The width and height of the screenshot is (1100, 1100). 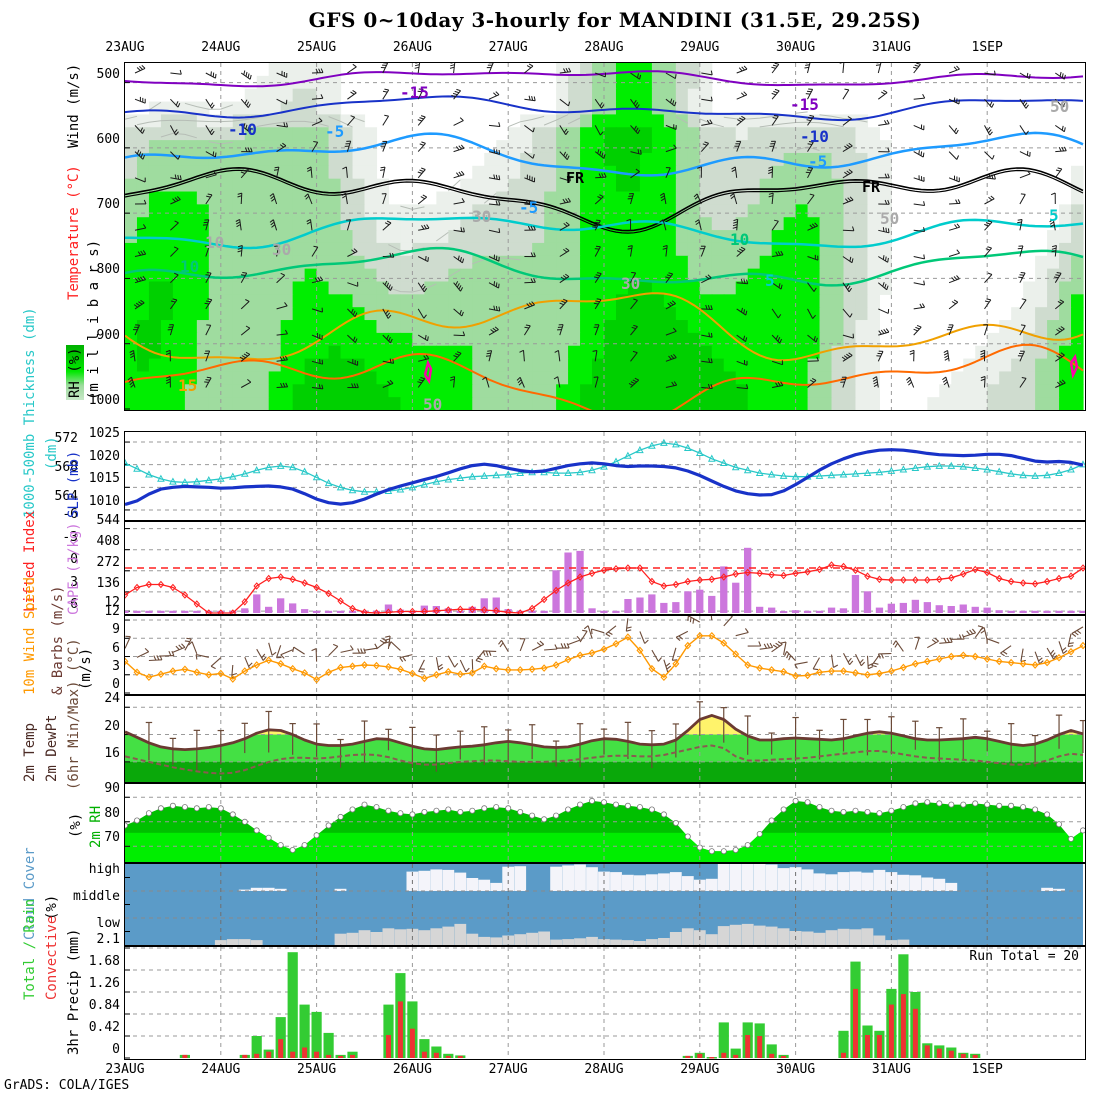 I want to click on axis-tick-label: 800, so click(x=108, y=270).